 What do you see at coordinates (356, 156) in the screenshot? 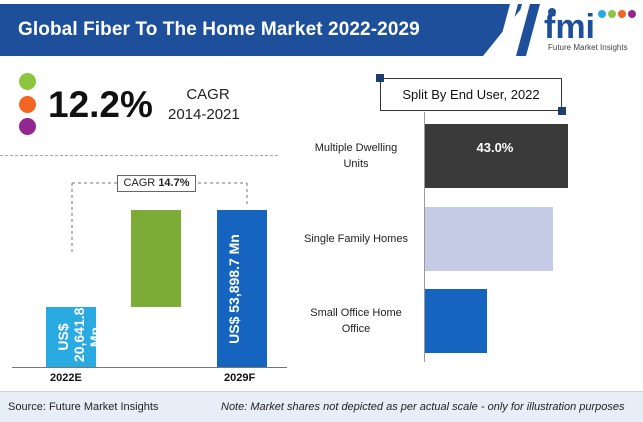
I see `hbar-category-label: Multiple Dwelling Units` at bounding box center [356, 156].